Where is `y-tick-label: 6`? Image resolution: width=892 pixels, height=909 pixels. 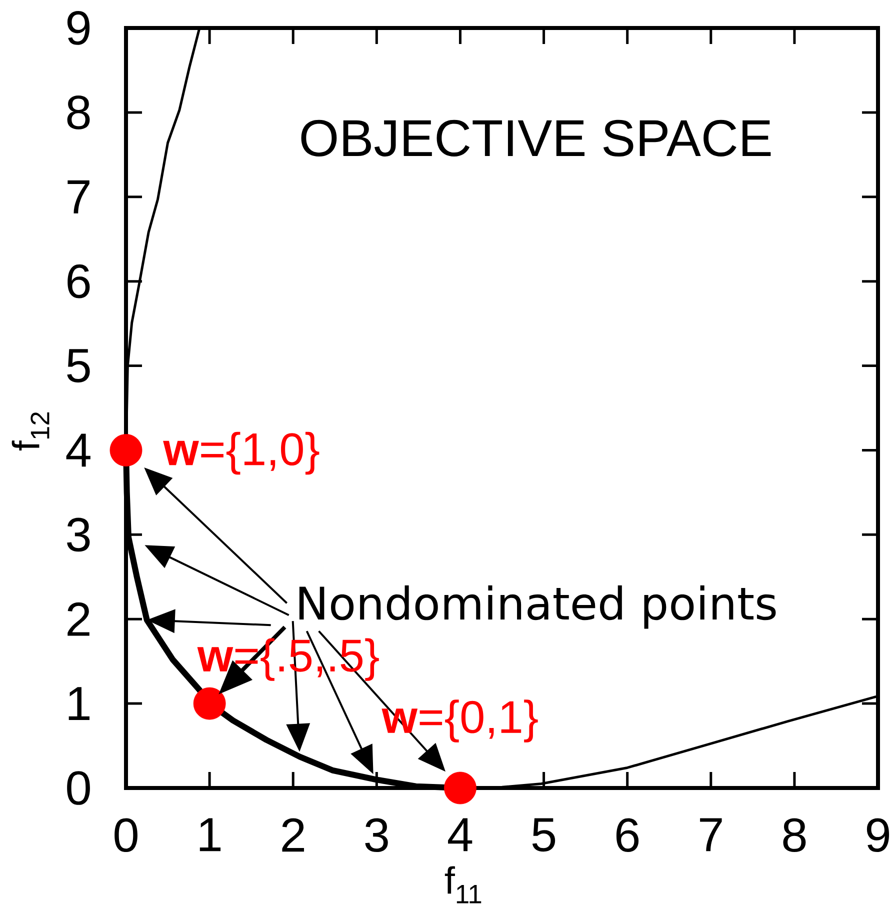 y-tick-label: 6 is located at coordinates (79, 281).